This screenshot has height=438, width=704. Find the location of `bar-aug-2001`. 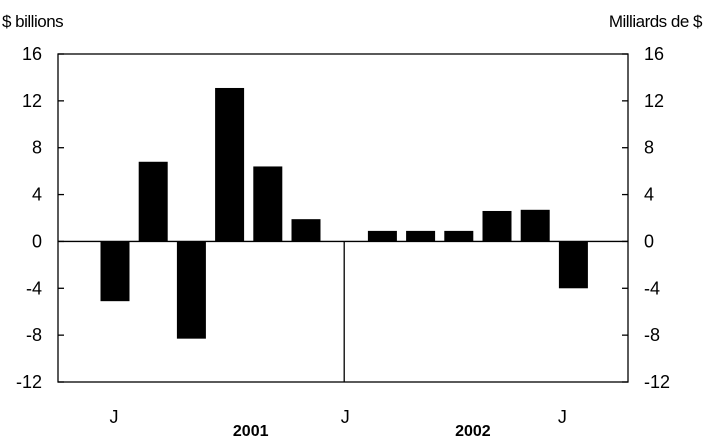

bar-aug-2001 is located at coordinates (153, 201).